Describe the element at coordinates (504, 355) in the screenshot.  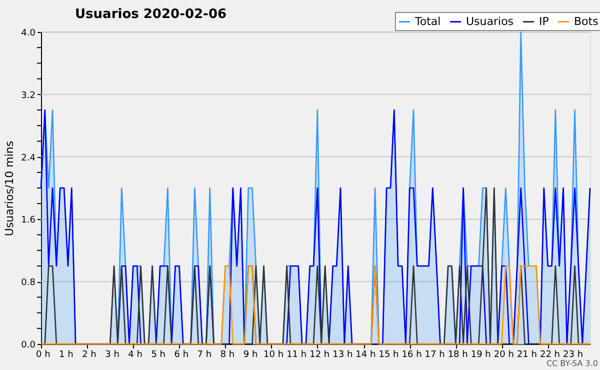
I see `x-tick-label: 20 h` at that location.